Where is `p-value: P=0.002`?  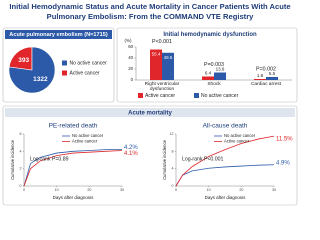 p-value: P=0.002 is located at coordinates (266, 69).